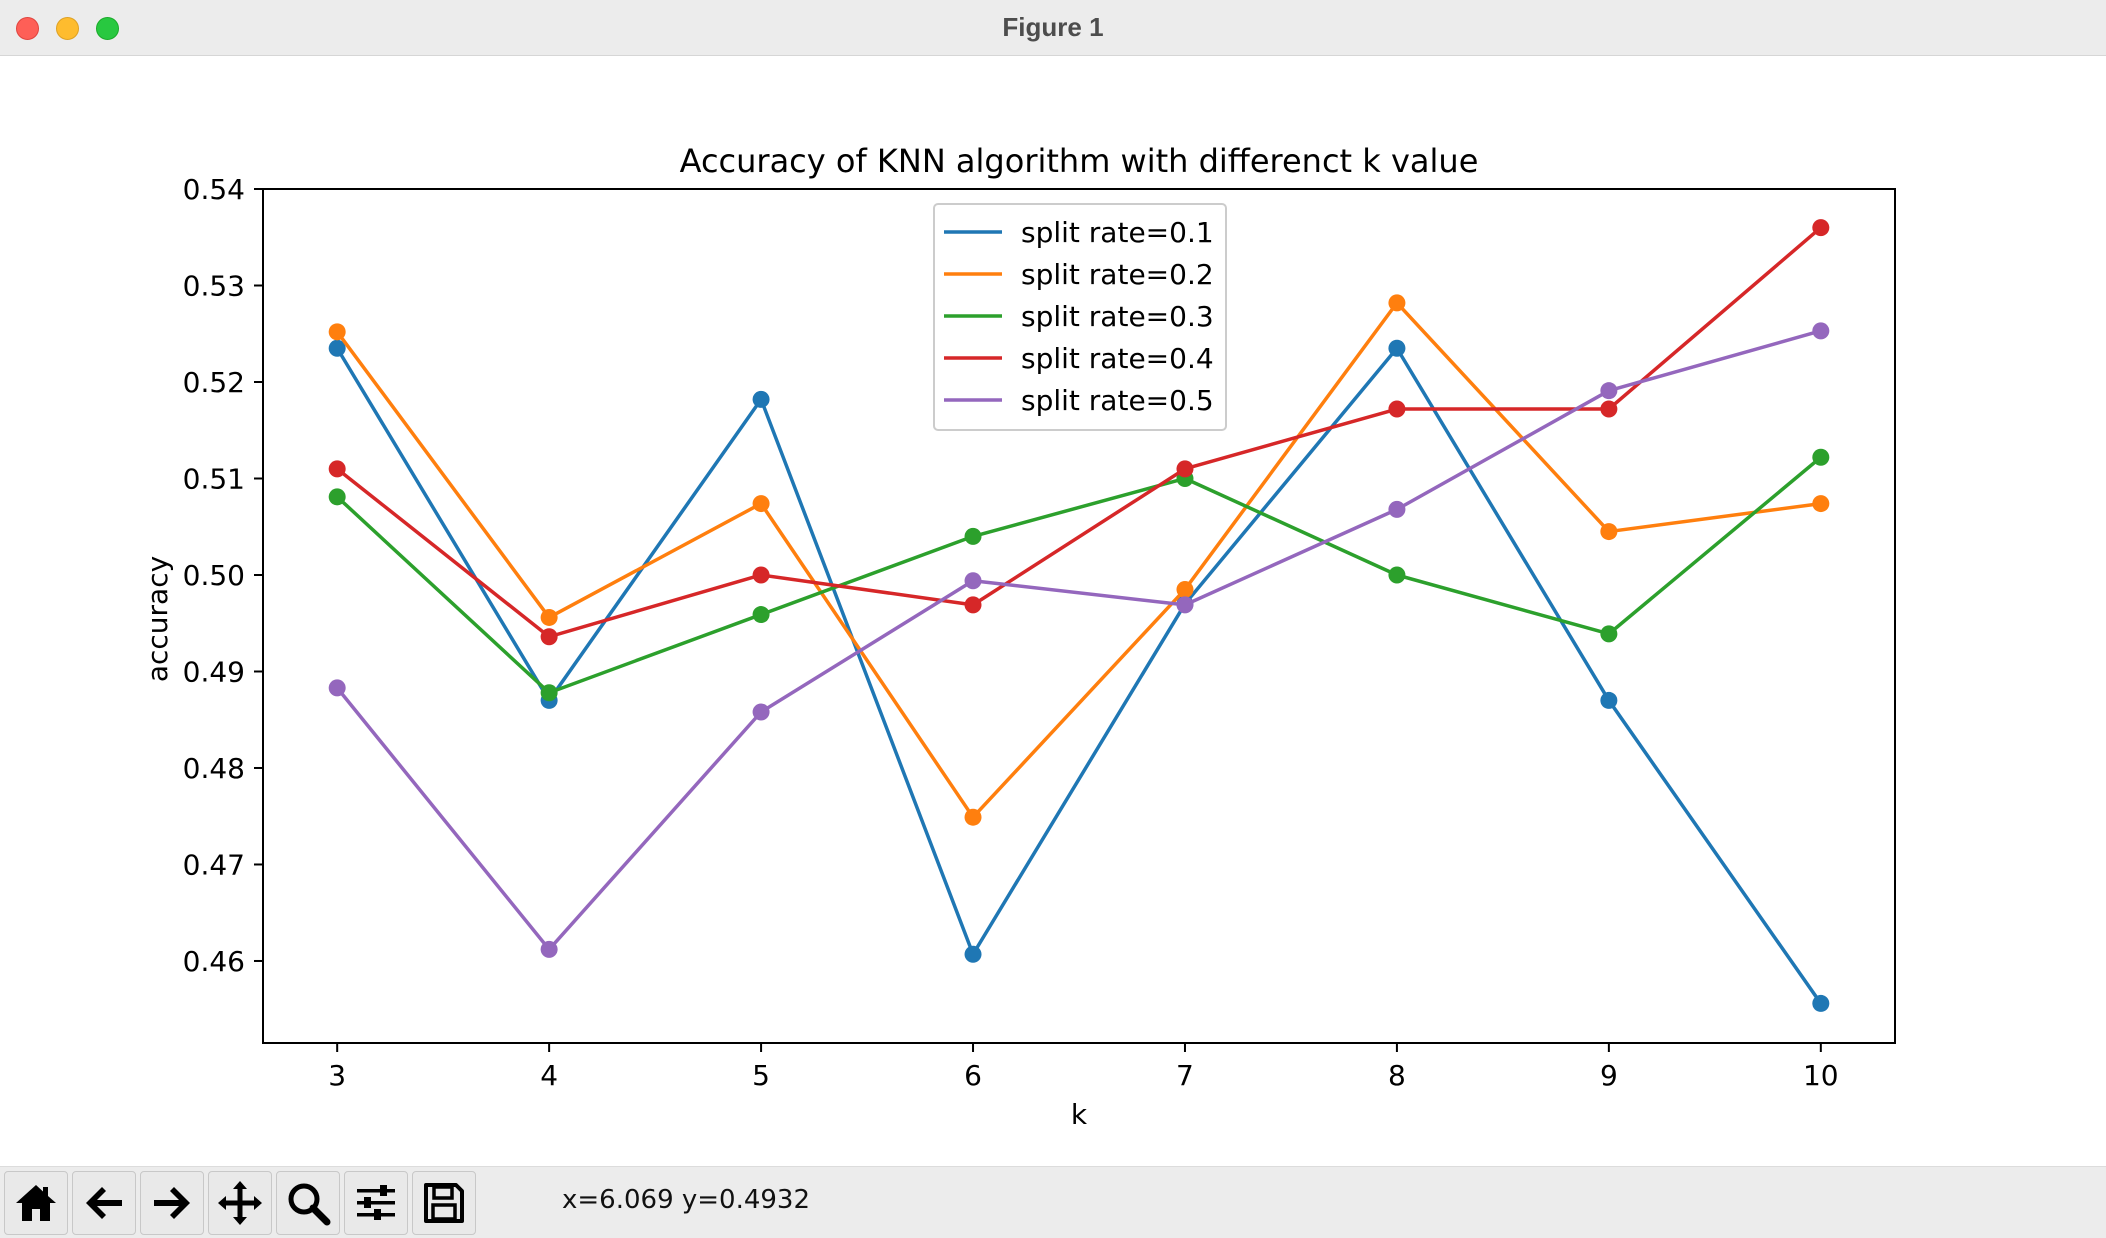 The height and width of the screenshot is (1238, 2106). I want to click on save-icon, so click(444, 1203).